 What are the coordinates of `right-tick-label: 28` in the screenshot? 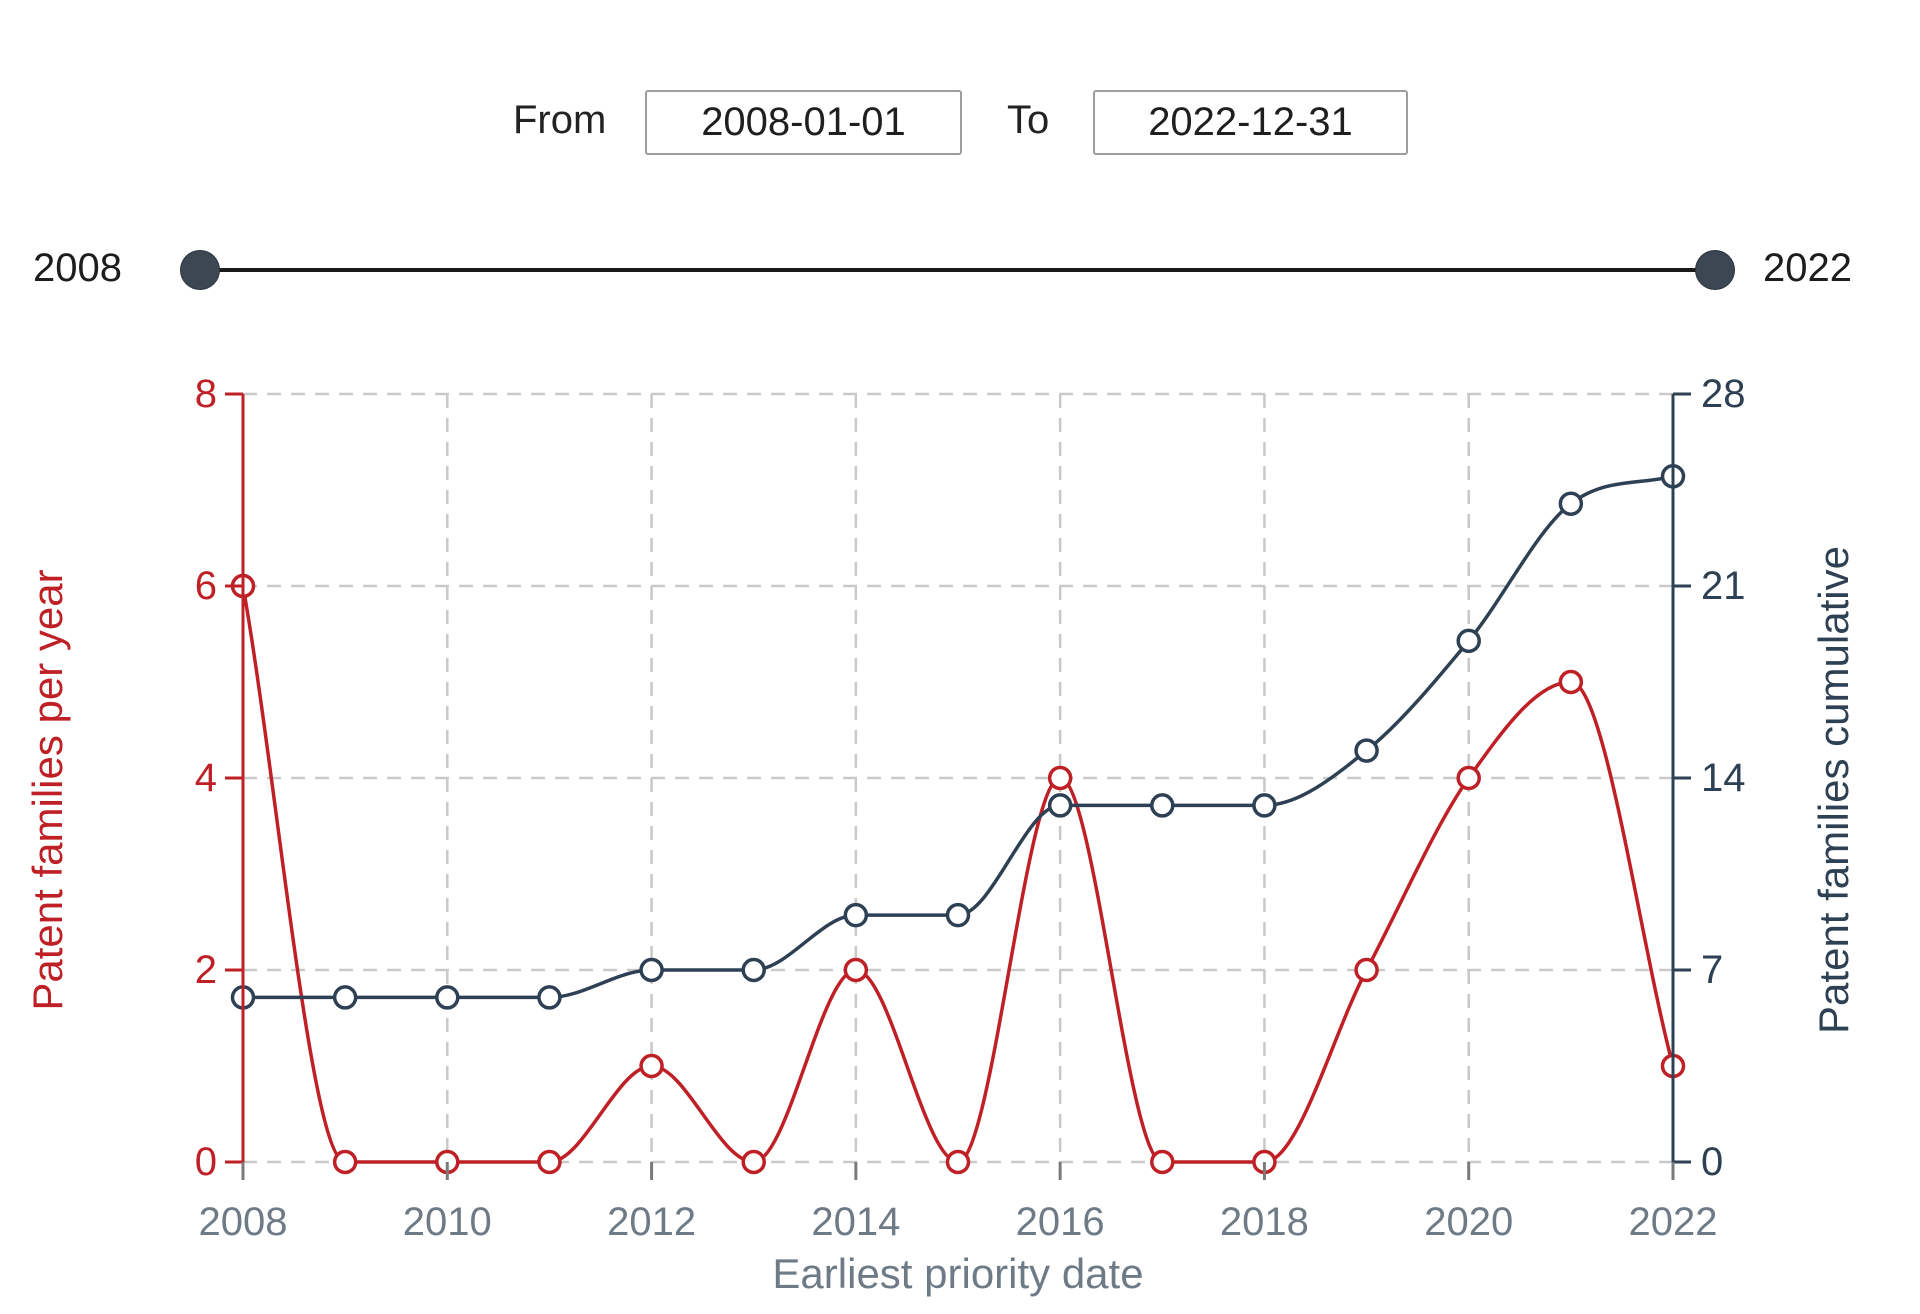 It's located at (1723, 394).